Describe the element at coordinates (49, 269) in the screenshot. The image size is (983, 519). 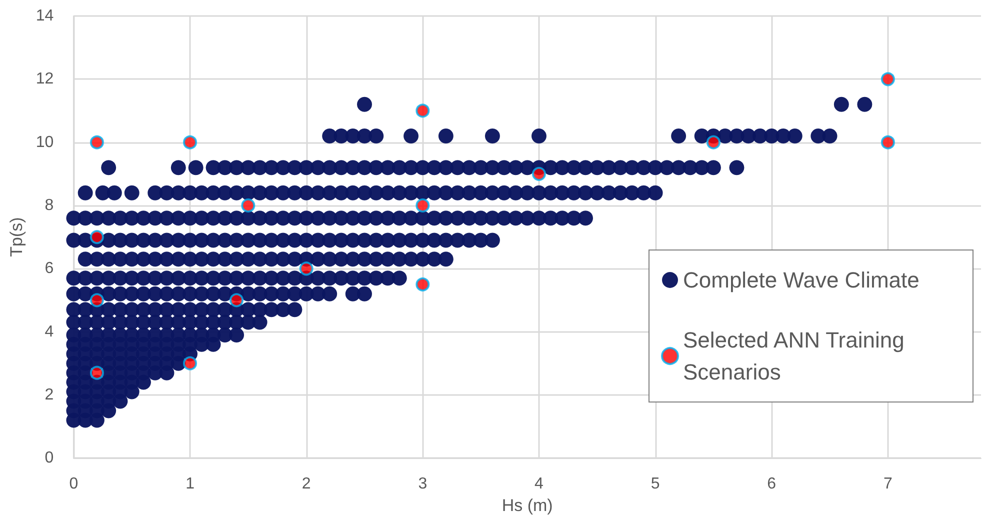
I see `y-tick-label: 6` at that location.